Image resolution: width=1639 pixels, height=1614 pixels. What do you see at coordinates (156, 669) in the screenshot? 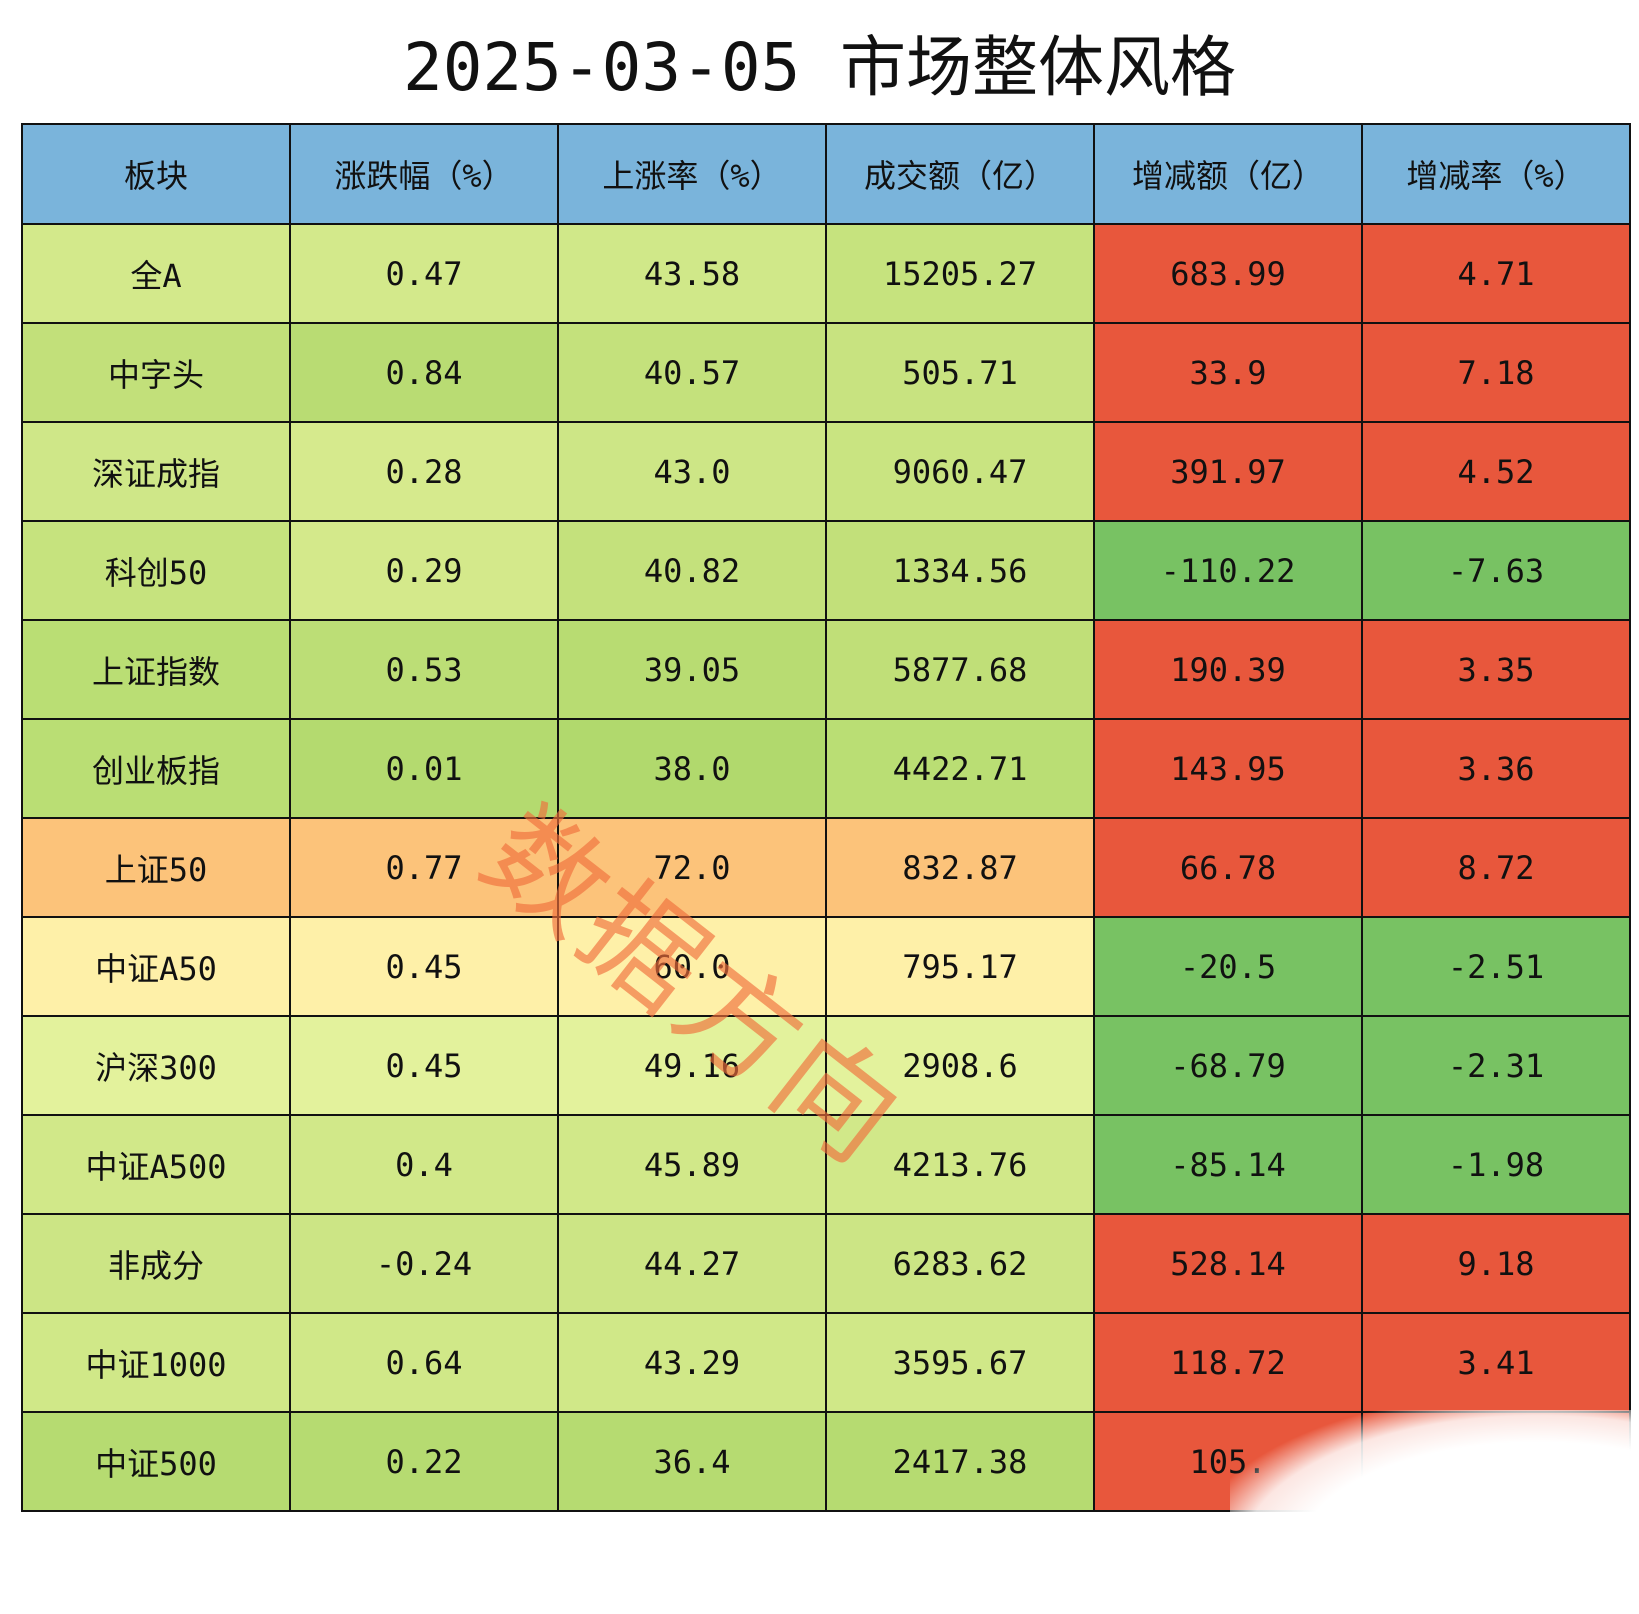
I see `row-label: 上证指数` at bounding box center [156, 669].